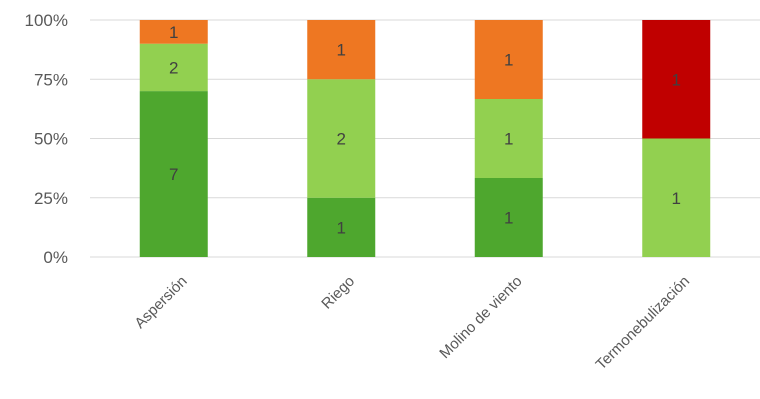 This screenshot has width=760, height=399. I want to click on y-tick-label: 75%, so click(51, 79).